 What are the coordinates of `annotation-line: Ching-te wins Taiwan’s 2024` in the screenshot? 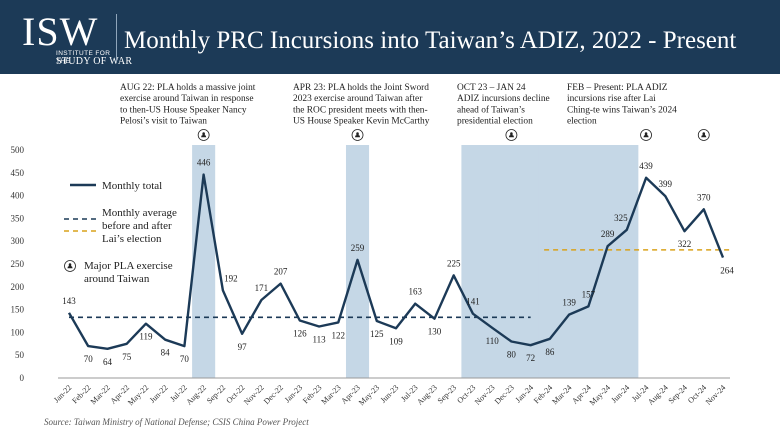 It's located at (622, 110).